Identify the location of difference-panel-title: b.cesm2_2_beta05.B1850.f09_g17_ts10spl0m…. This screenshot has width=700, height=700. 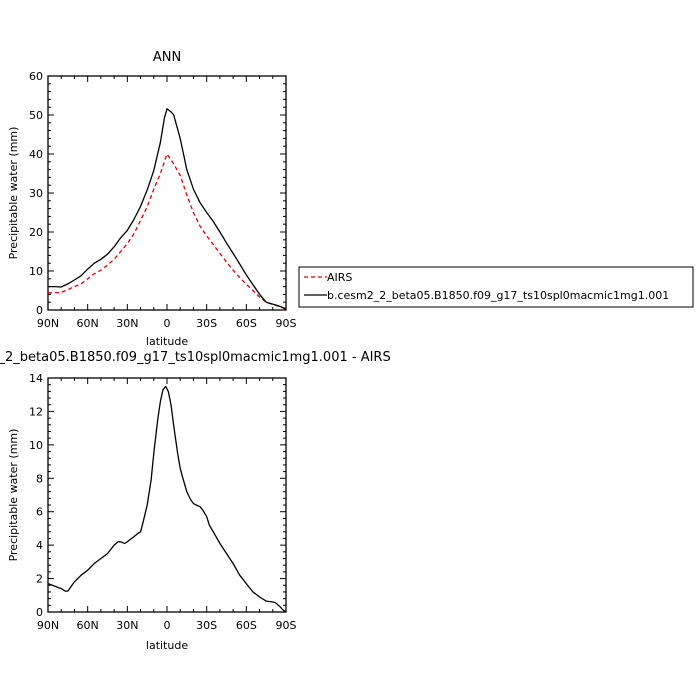
(195, 357).